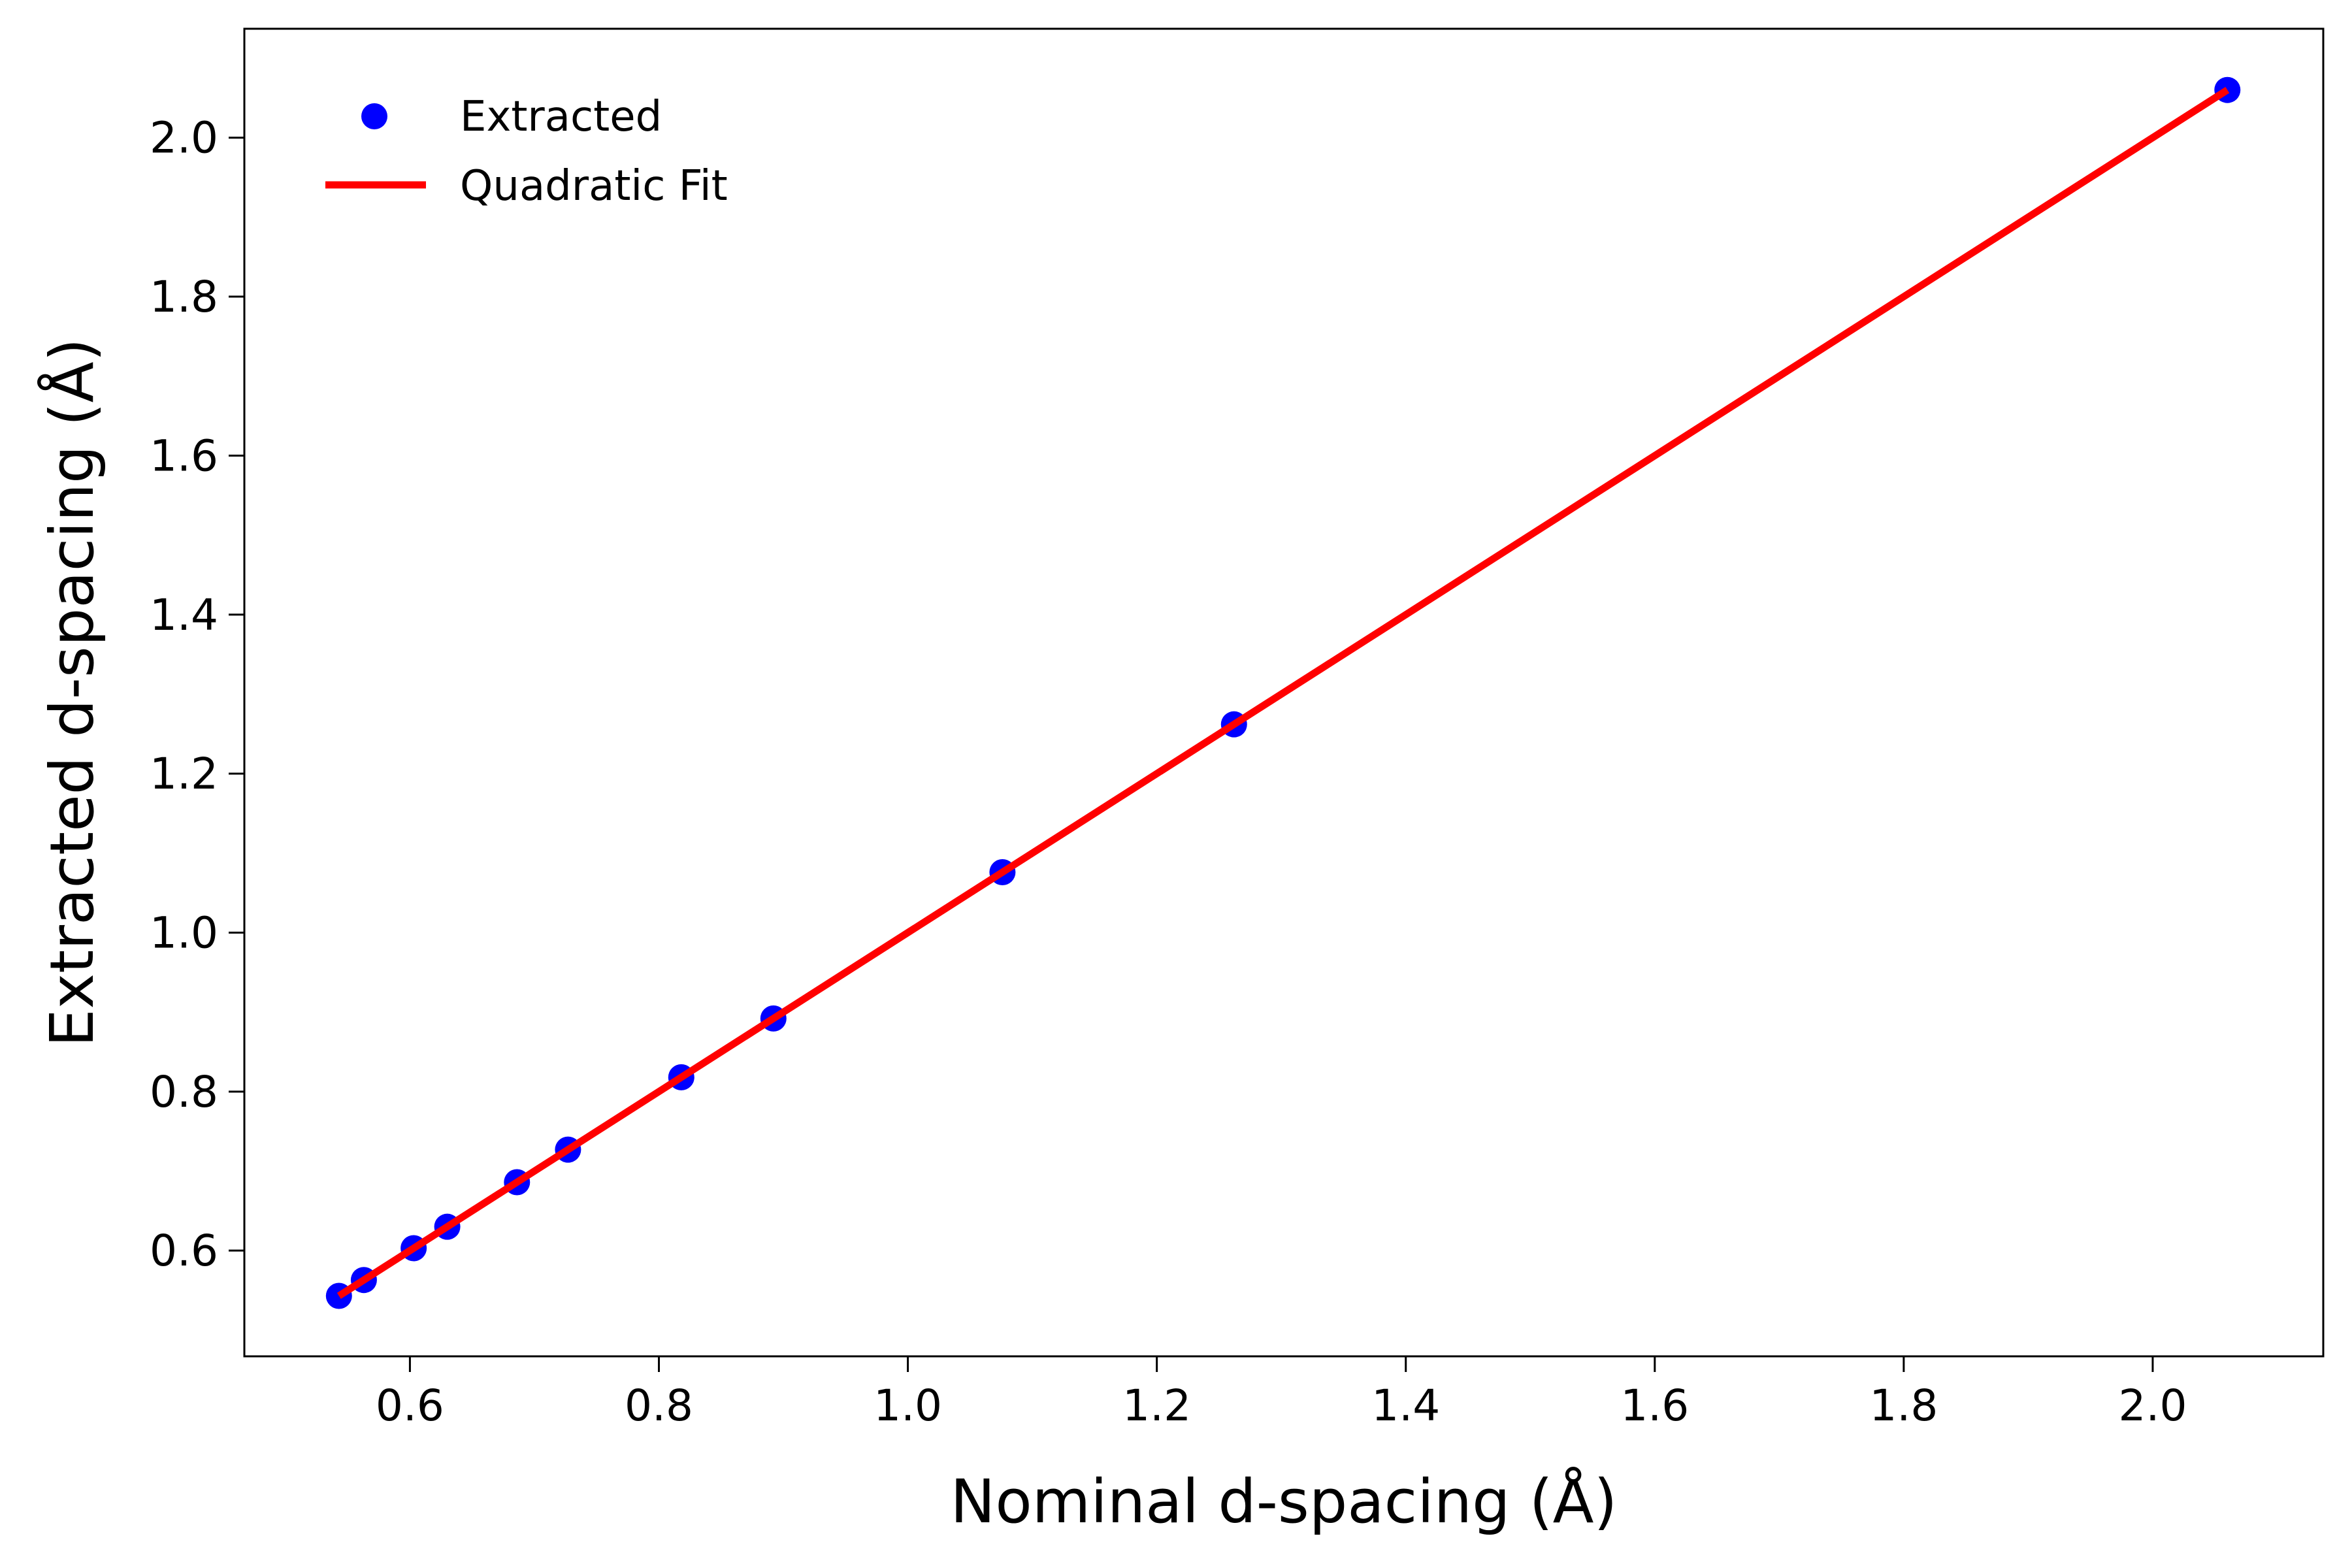  Describe the element at coordinates (184, 456) in the screenshot. I see `y-tick-label: 1.6` at that location.